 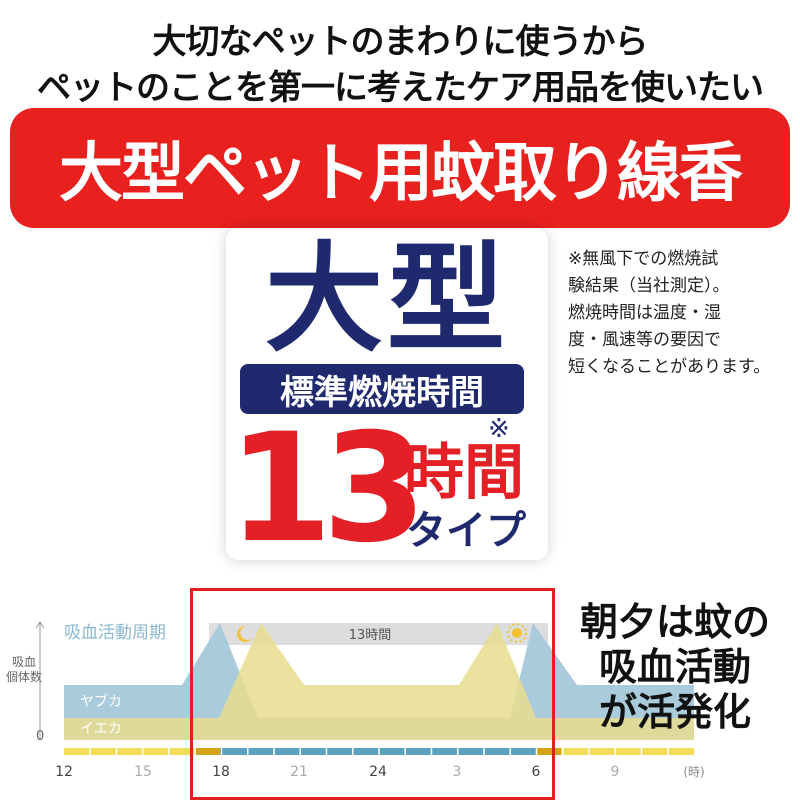 What do you see at coordinates (401, 174) in the screenshot?
I see `banner-title: 大型ペット用蚊取り線香` at bounding box center [401, 174].